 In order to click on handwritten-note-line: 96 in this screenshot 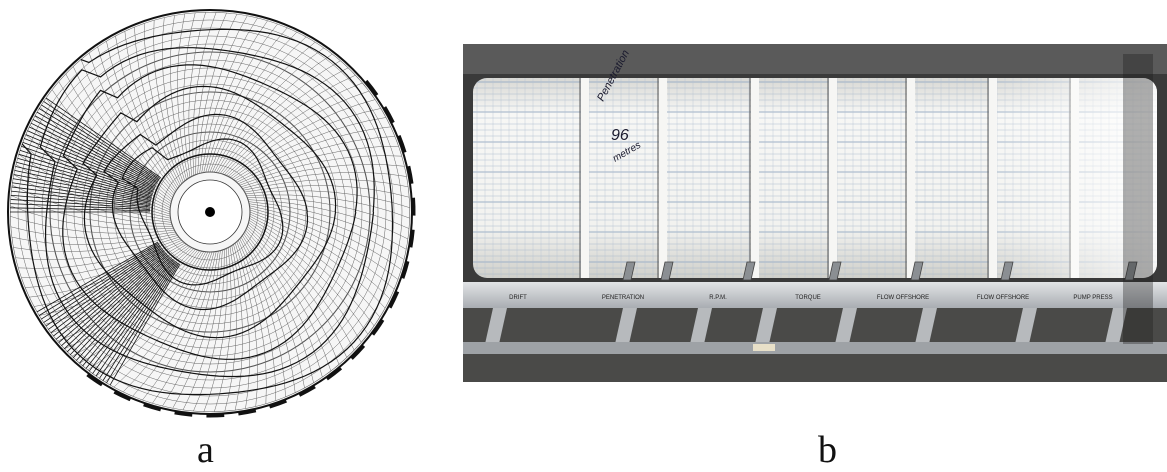, I will do `click(620, 135)`.